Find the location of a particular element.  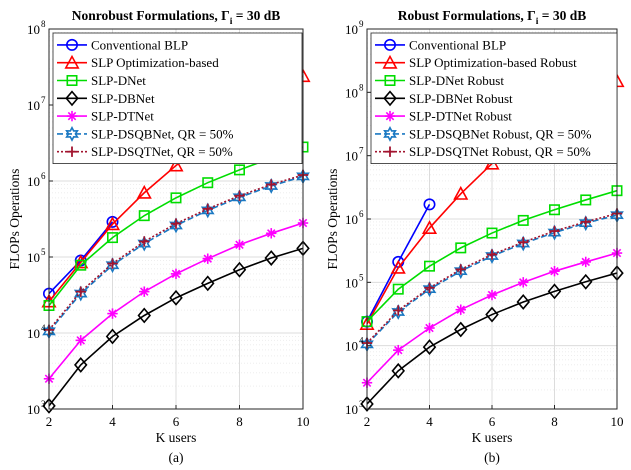

legend-entry: SLP-DNet is located at coordinates (101, 80).